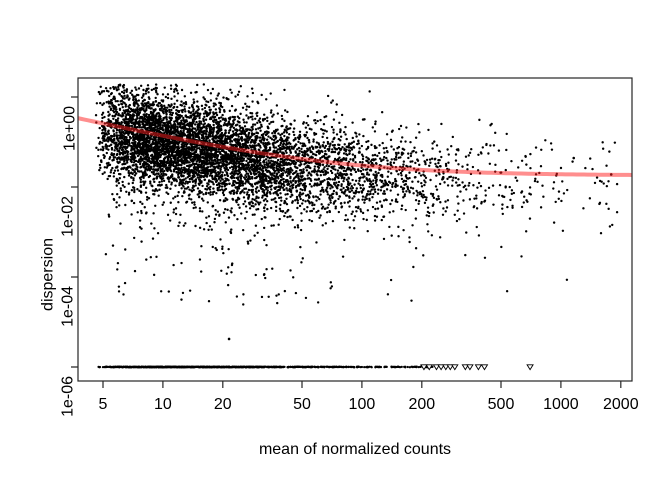  Describe the element at coordinates (422, 404) in the screenshot. I see `x-tick-label: 200` at that location.